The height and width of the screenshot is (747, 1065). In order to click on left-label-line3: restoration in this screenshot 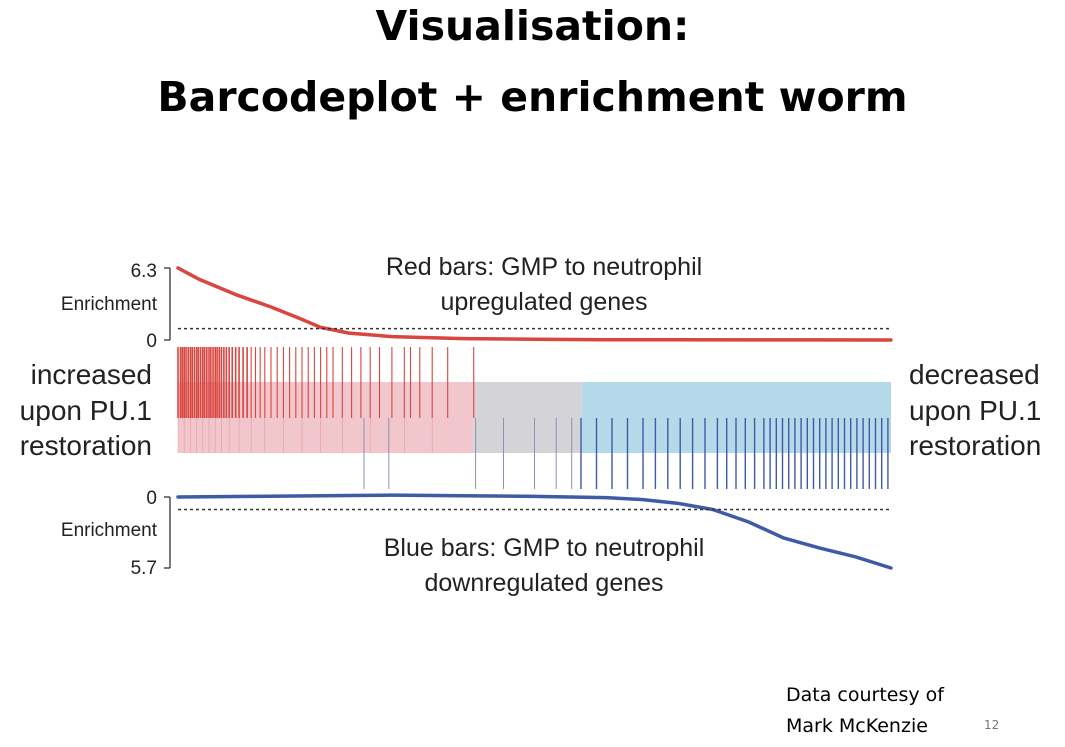, I will do `click(85, 445)`.